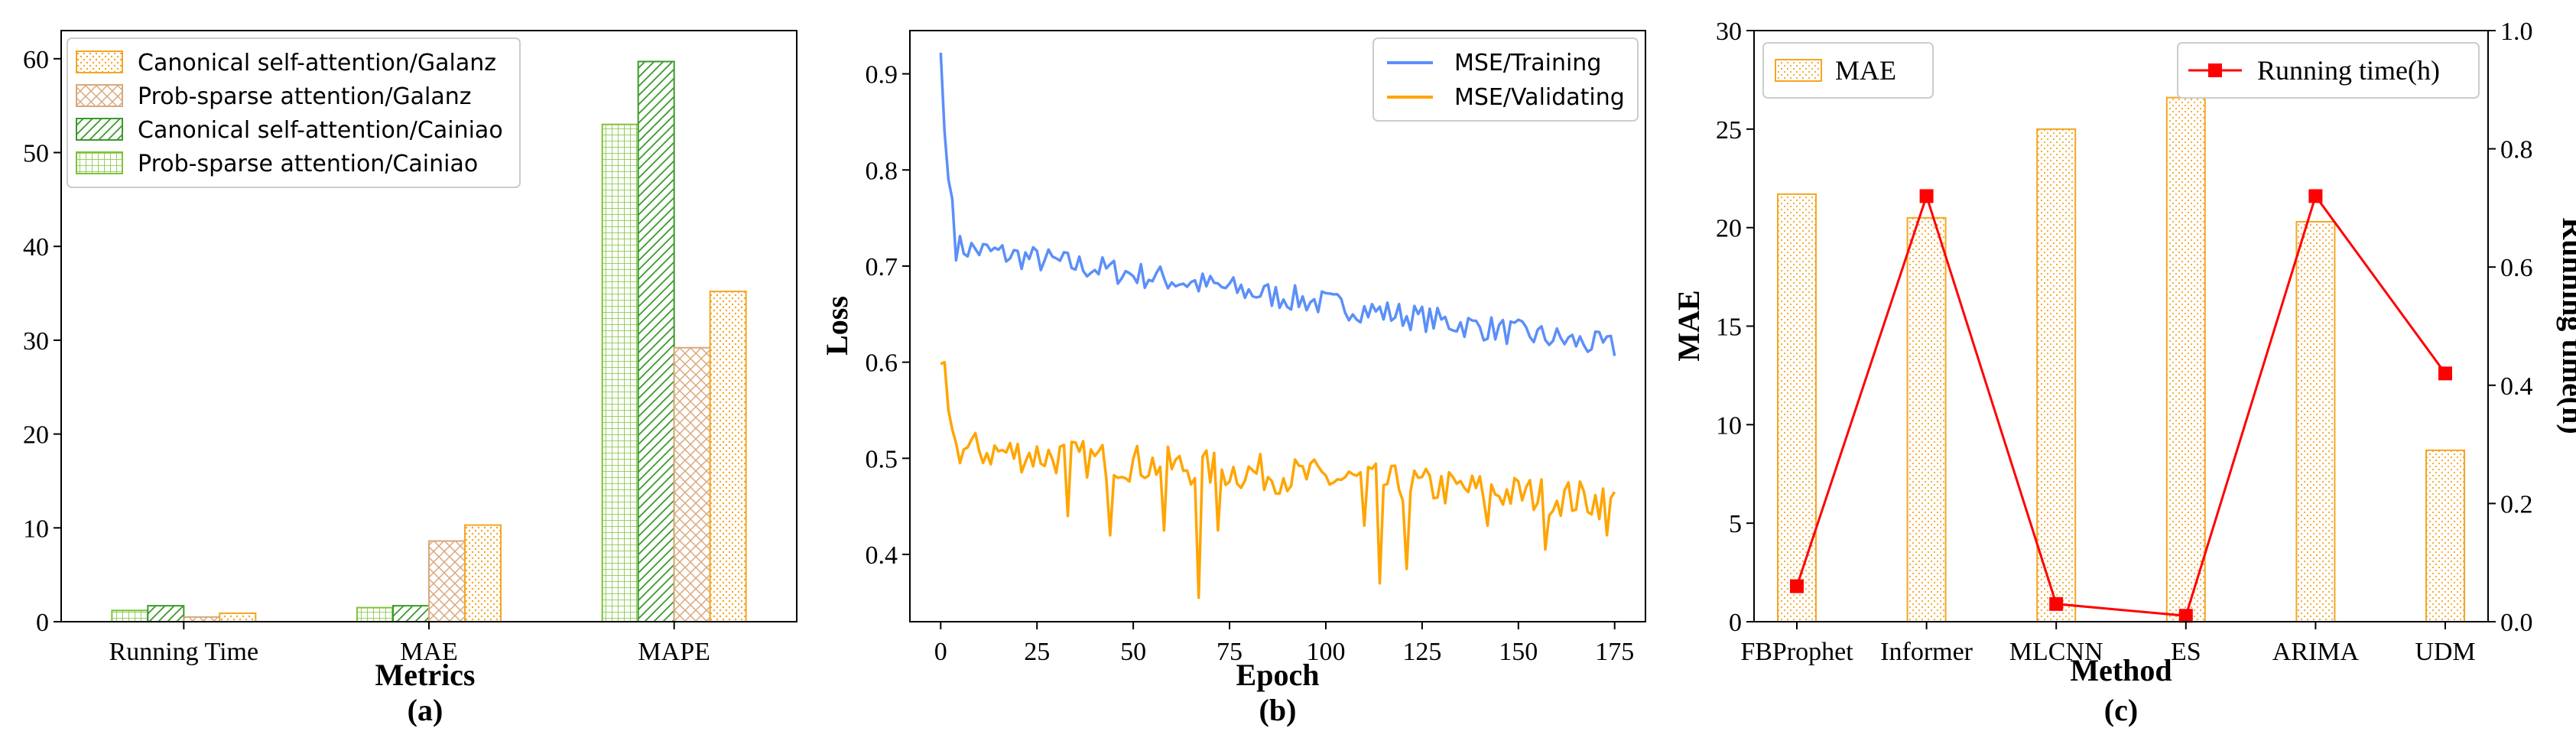 This screenshot has width=2576, height=741. Describe the element at coordinates (882, 459) in the screenshot. I see `panel-b-ytick-label: 0.5` at that location.